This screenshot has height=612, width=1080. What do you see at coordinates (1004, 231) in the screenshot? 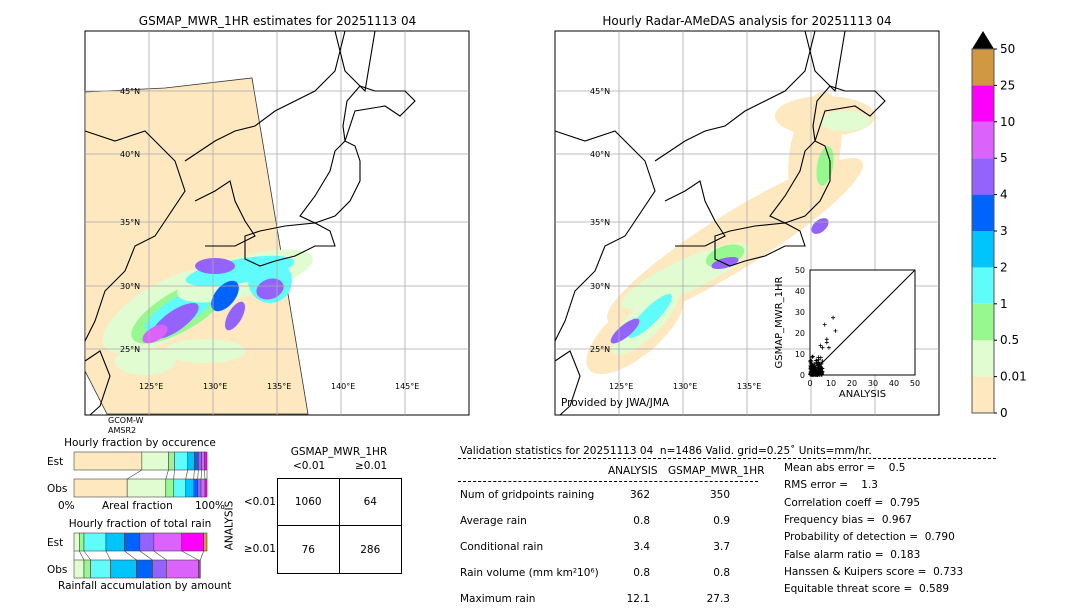
I see `colorbar-tick-label: 3` at bounding box center [1004, 231].